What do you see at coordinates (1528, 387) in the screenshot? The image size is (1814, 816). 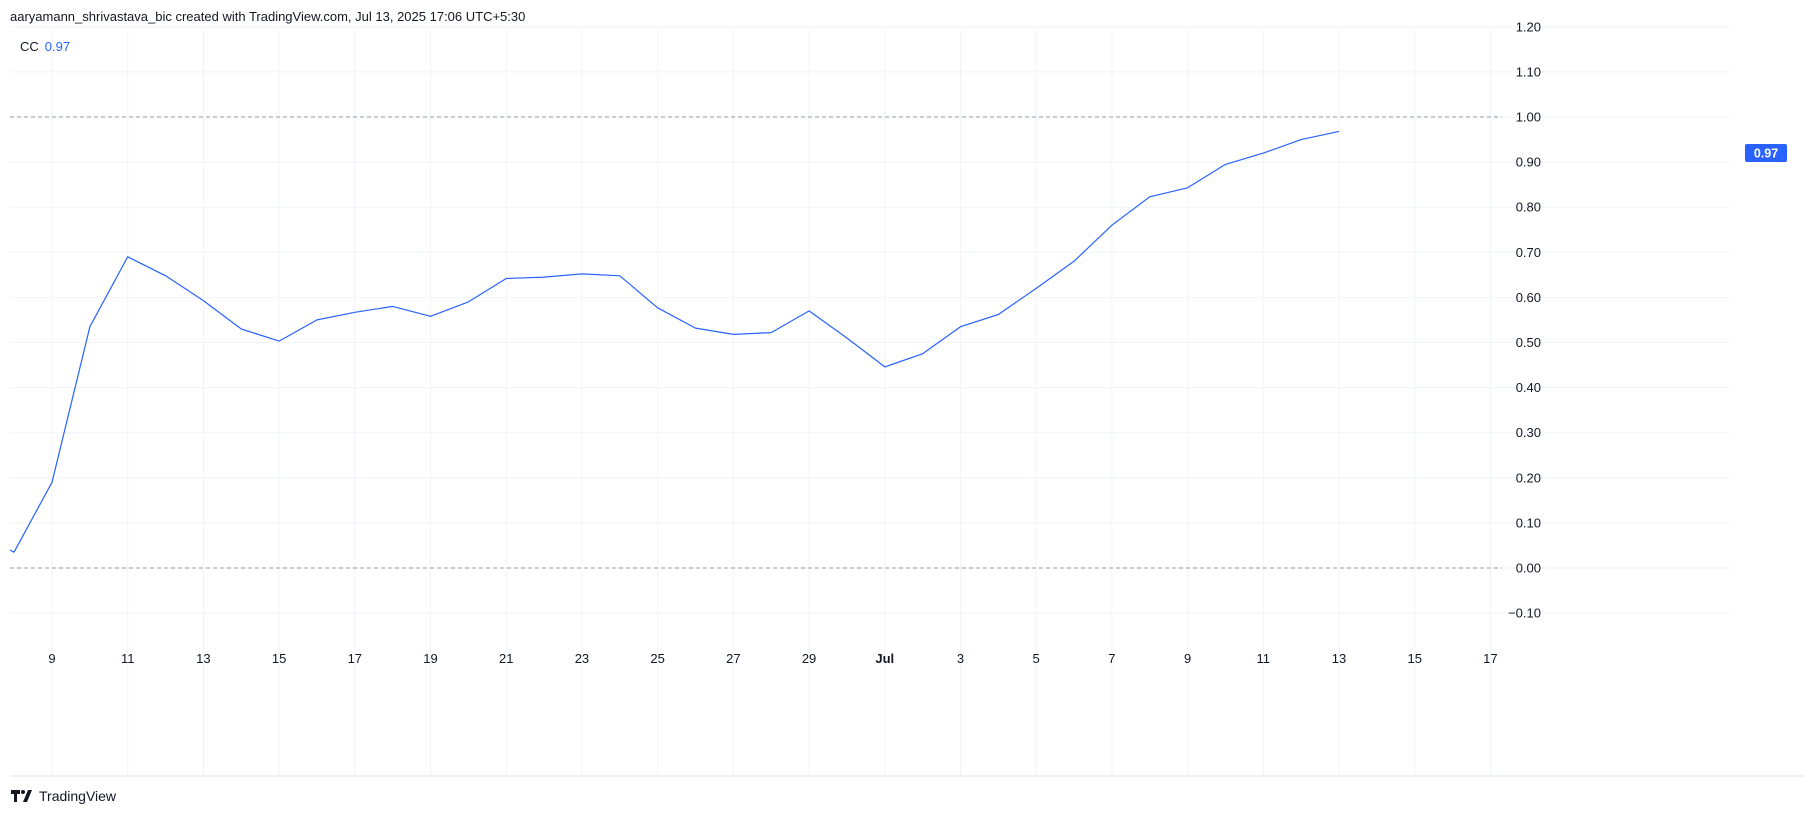 I see `y-tick-label: 0.40` at bounding box center [1528, 387].